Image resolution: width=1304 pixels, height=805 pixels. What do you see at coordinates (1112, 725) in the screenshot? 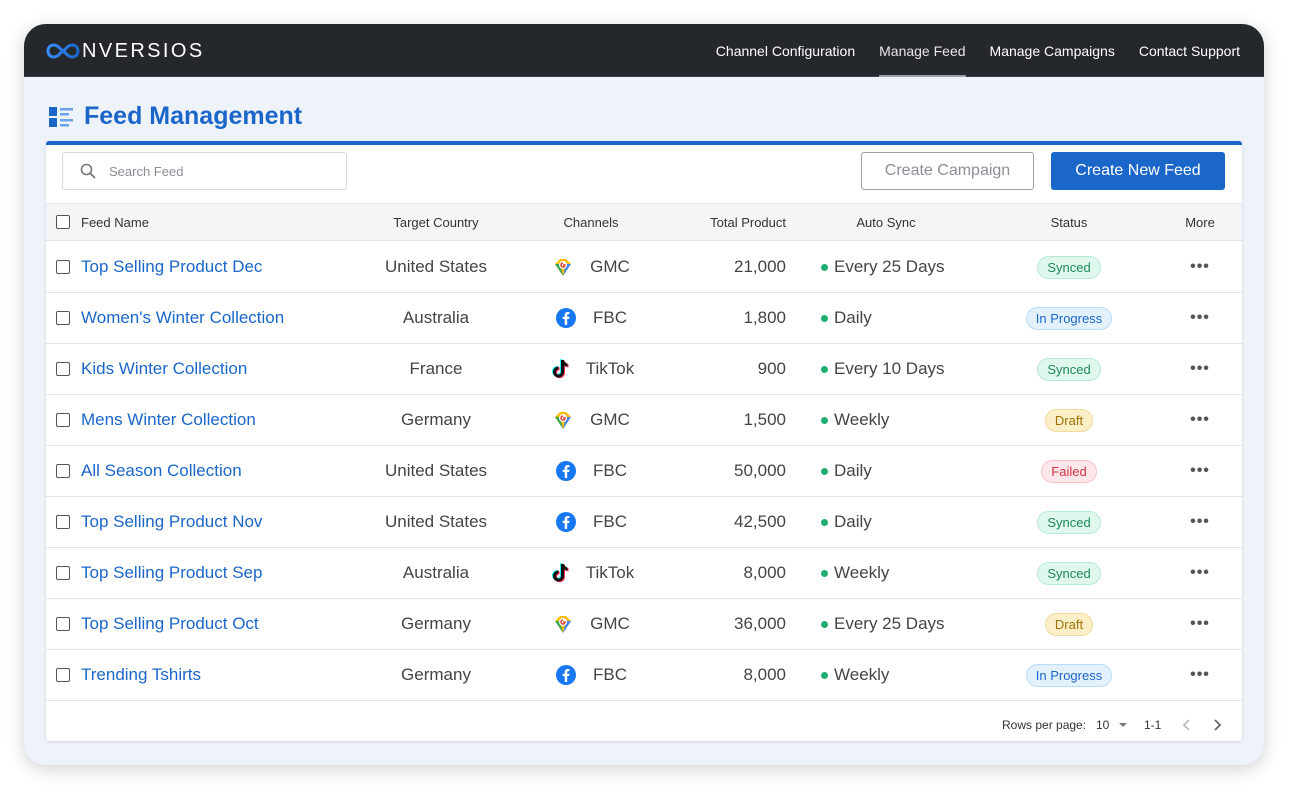
I see `rows-per-page-select: 10` at bounding box center [1112, 725].